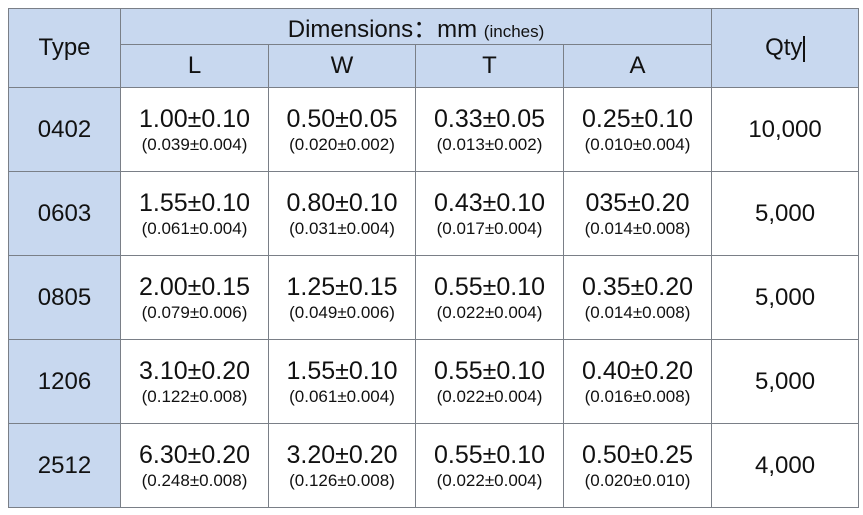  I want to click on inch-value: (0.017±0.004), so click(489, 228).